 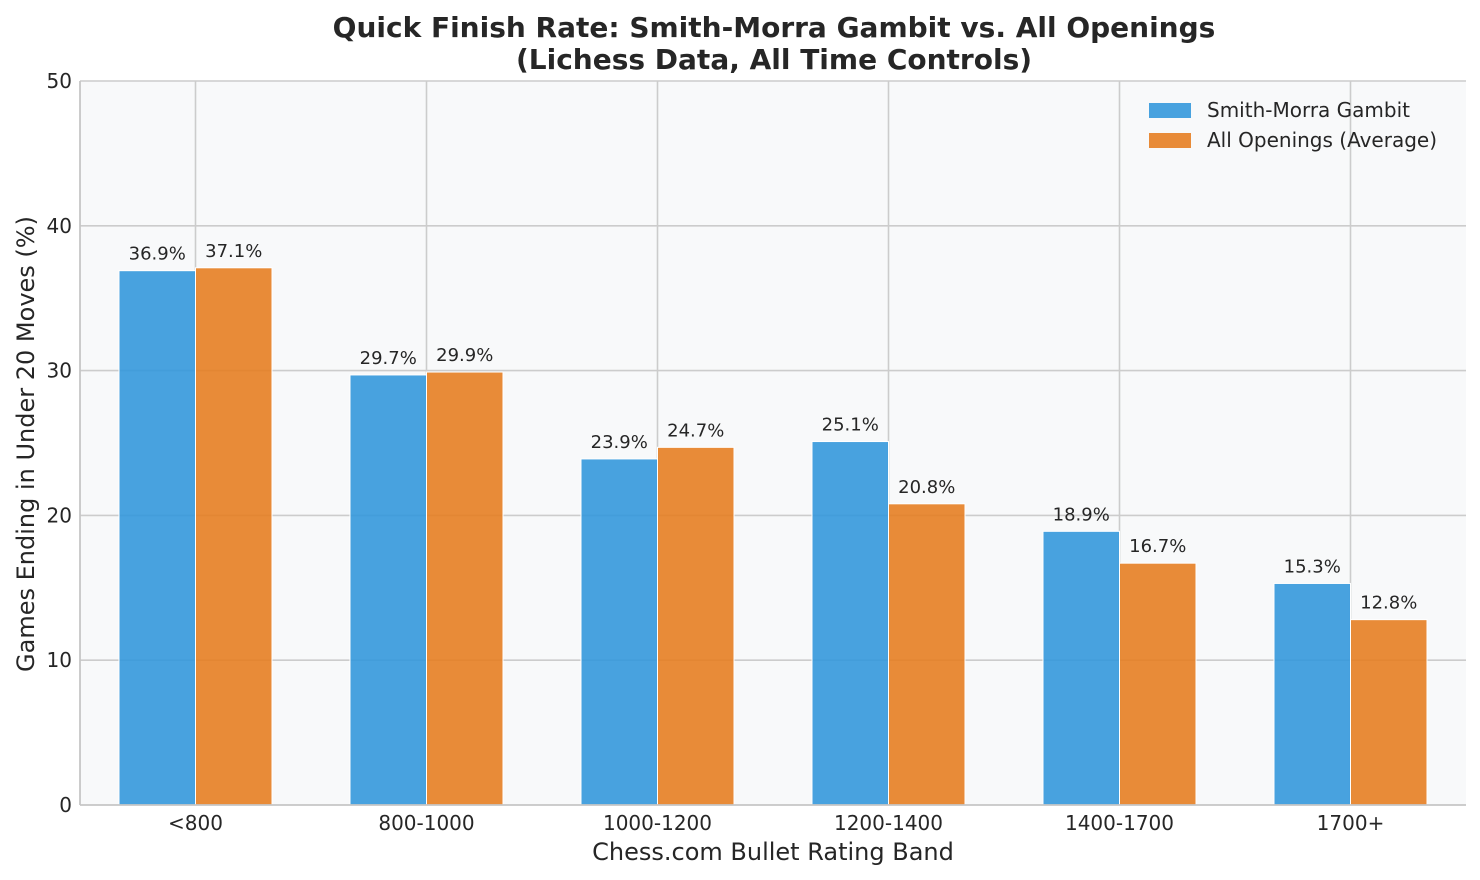 What do you see at coordinates (65, 805) in the screenshot?
I see `y-tick-label: 0` at bounding box center [65, 805].